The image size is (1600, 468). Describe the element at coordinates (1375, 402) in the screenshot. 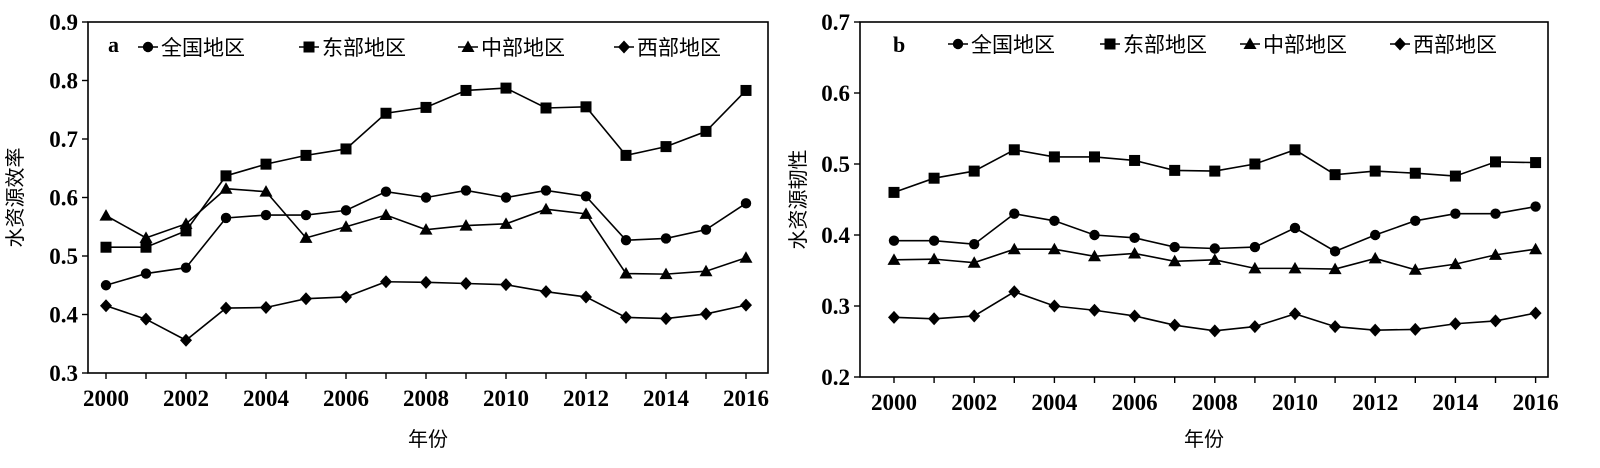

I see `x-tick-label: 2012` at that location.